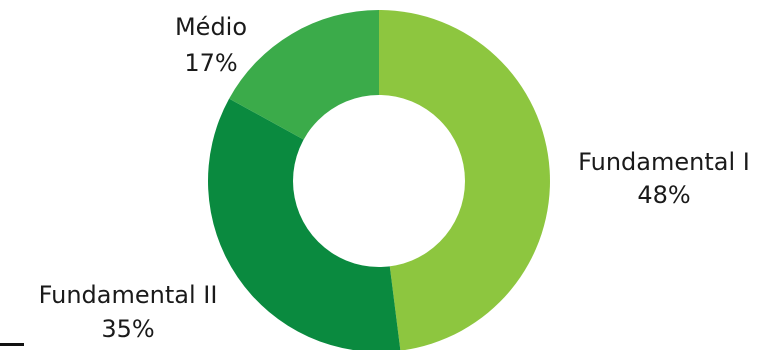 This screenshot has height=350, width=779. What do you see at coordinates (12, 344) in the screenshot?
I see `corner-rule` at bounding box center [12, 344].